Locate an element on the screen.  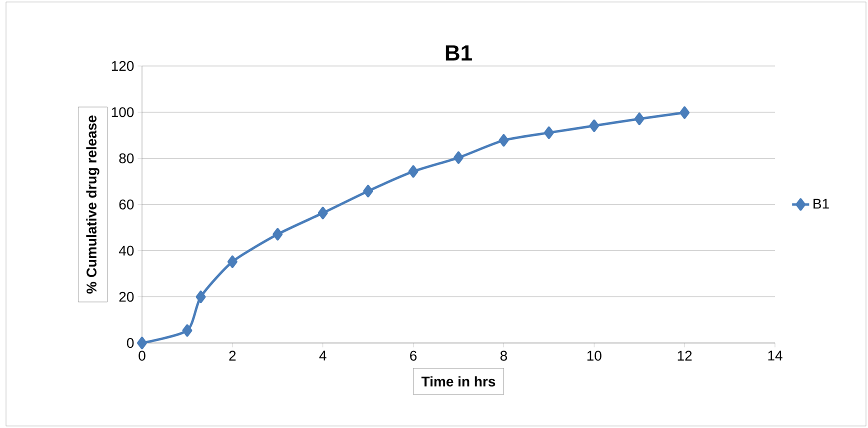
x-tick-label: 6 is located at coordinates (413, 355).